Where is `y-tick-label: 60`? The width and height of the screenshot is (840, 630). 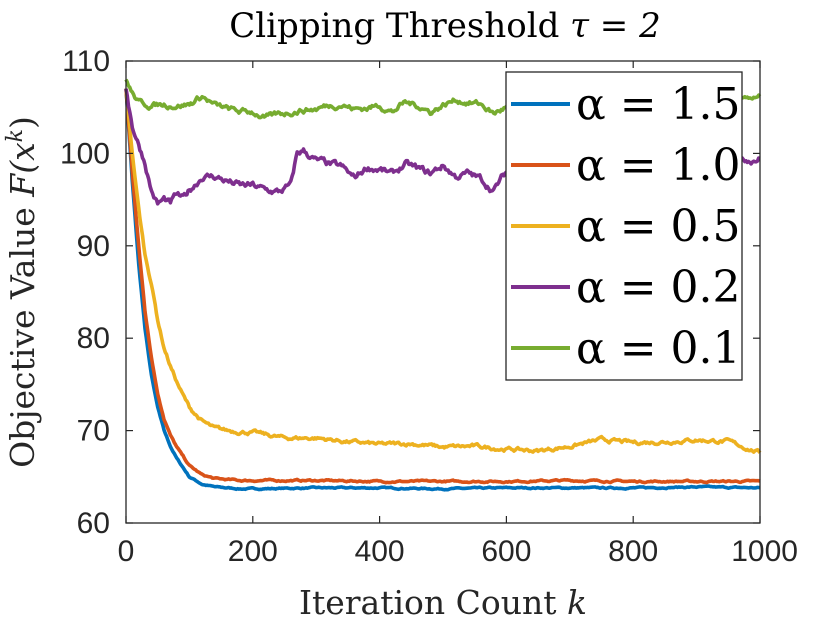 y-tick-label: 60 is located at coordinates (93, 523).